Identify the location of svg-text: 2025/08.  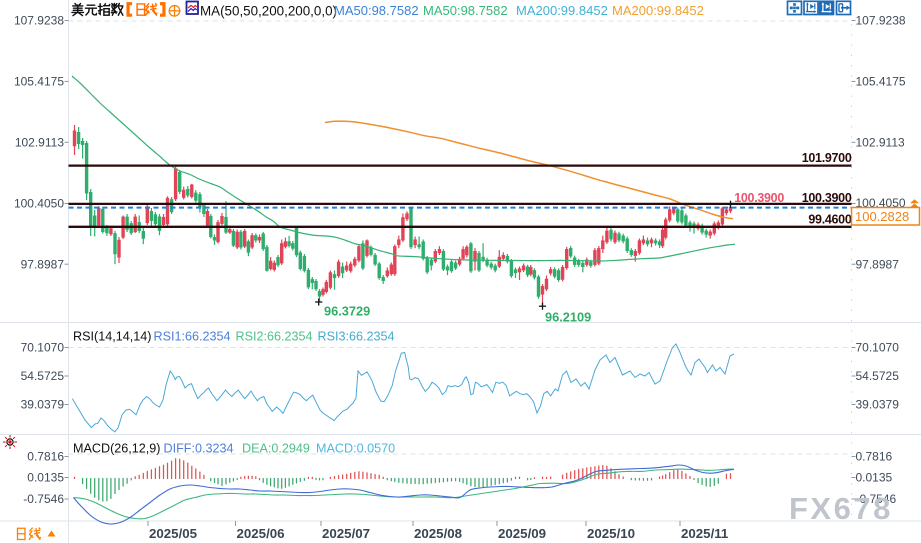
(438, 533).